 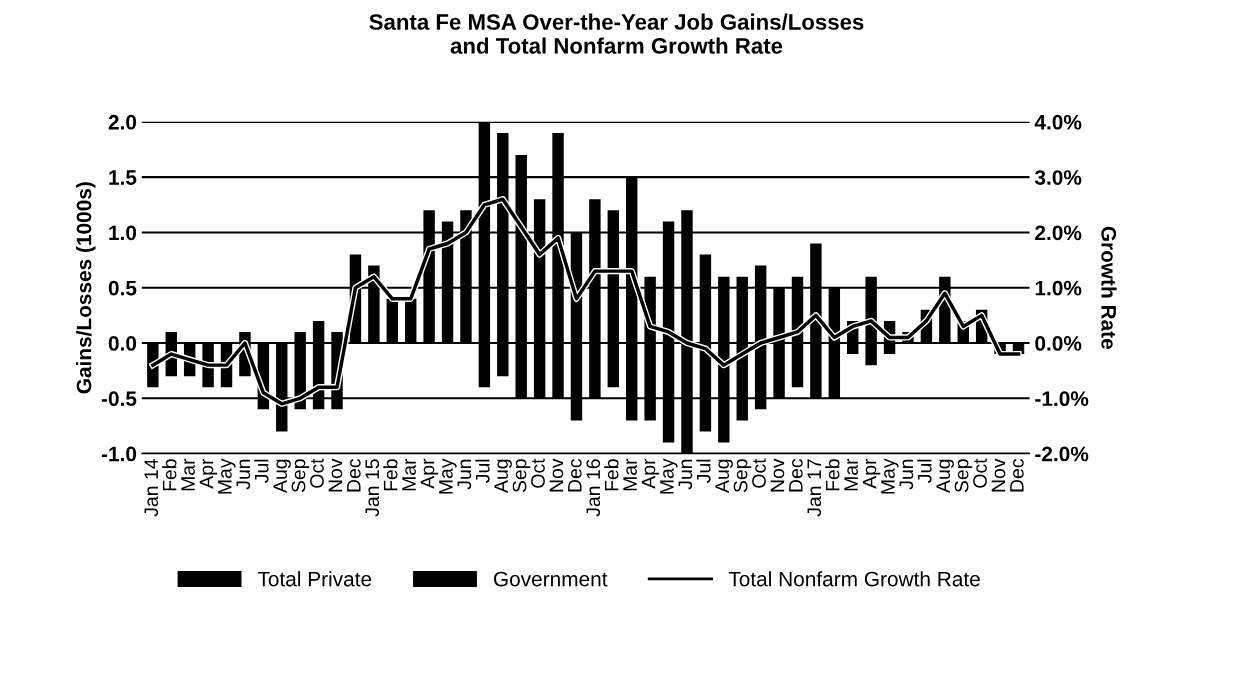 What do you see at coordinates (854, 579) in the screenshot?
I see `legend-label: Total Nonfarm Growth Rate` at bounding box center [854, 579].